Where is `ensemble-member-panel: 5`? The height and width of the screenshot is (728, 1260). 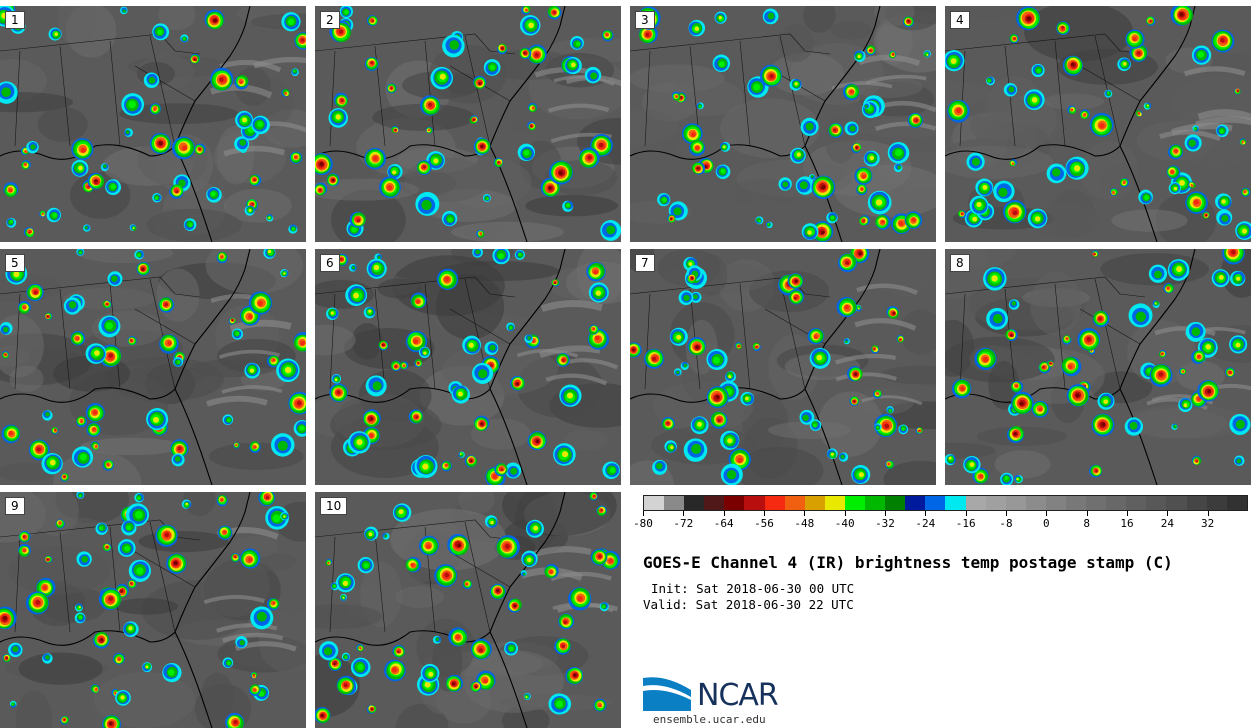
ensemble-member-panel: 5 is located at coordinates (153, 367).